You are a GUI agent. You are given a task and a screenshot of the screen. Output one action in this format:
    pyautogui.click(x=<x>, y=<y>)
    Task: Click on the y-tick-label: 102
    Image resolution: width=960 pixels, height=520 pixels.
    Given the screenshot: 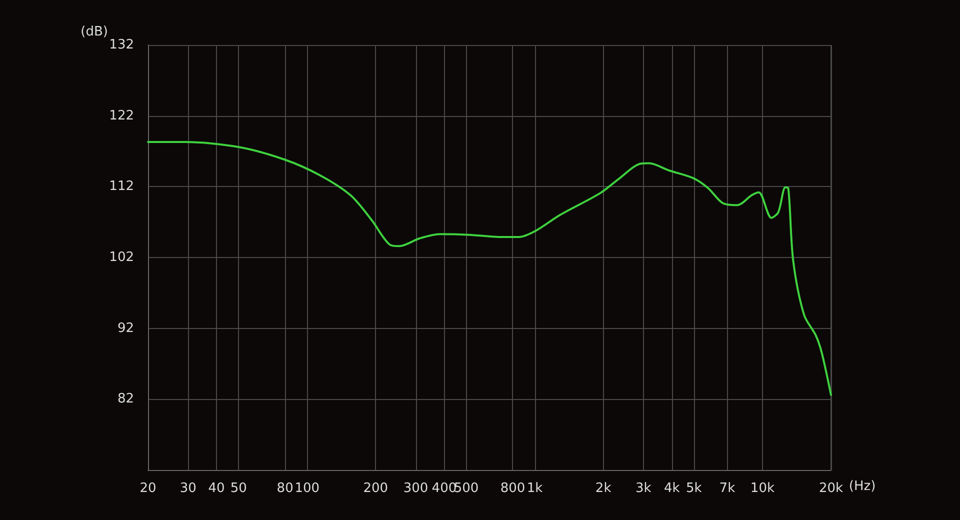 What is the action you would take?
    pyautogui.click(x=121, y=257)
    